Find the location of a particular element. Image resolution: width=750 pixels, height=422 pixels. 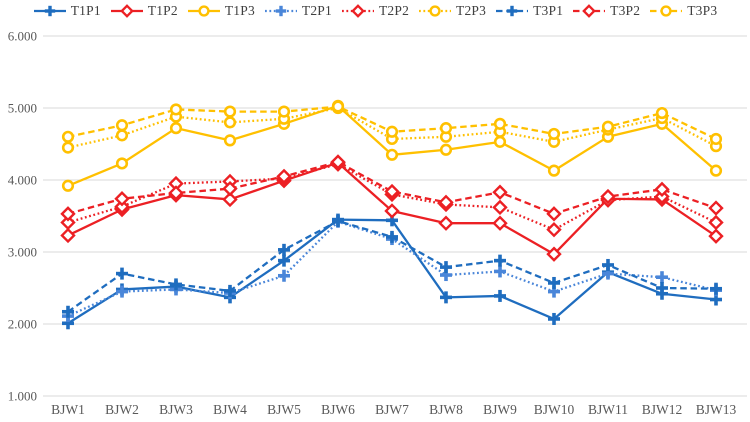

legend-label: T2P3 is located at coordinates (471, 10).